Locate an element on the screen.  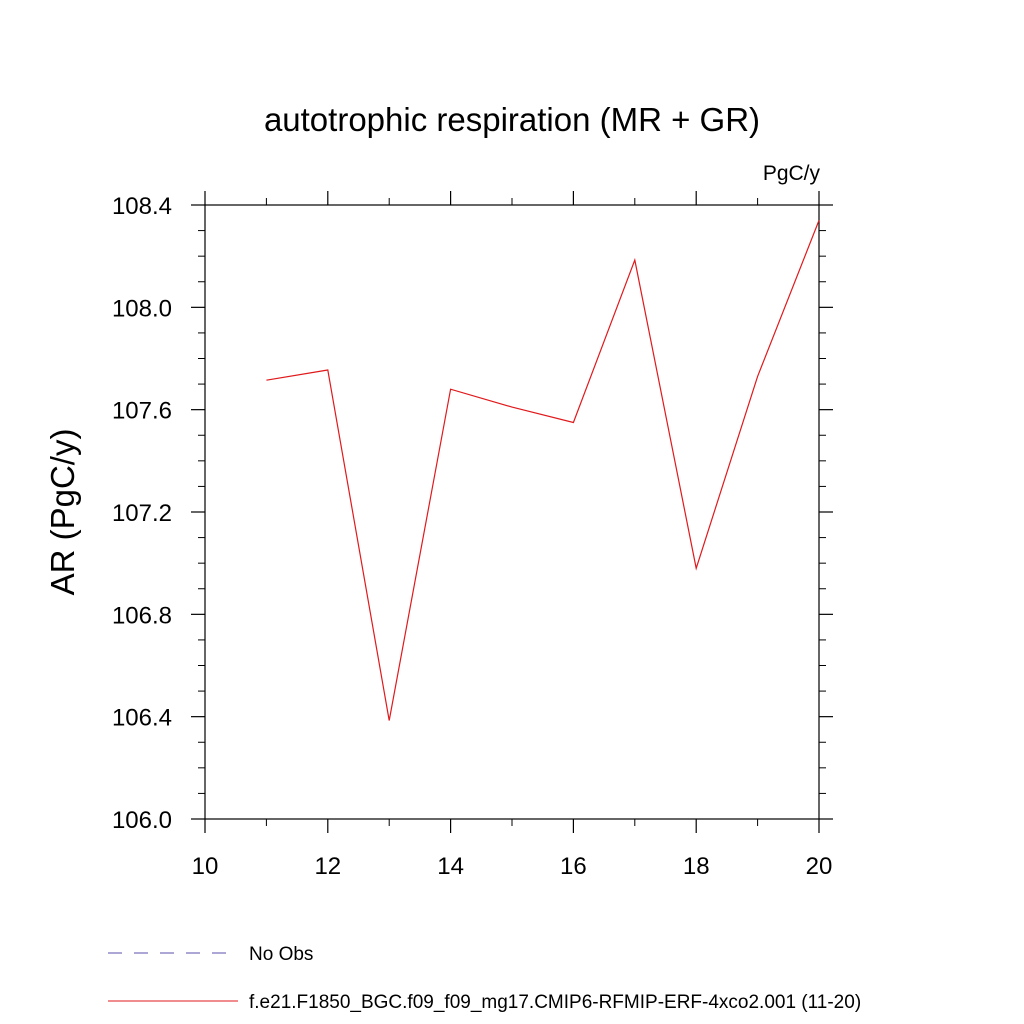
y-tick-label: 108.4 is located at coordinates (142, 206).